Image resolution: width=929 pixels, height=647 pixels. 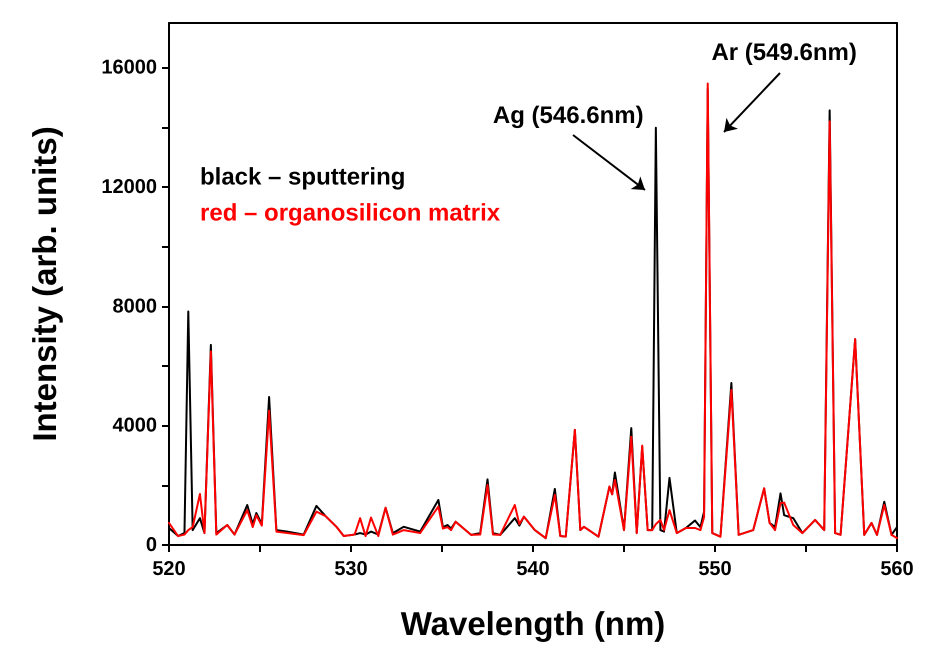 I want to click on x-tick-label: 560, so click(x=897, y=569).